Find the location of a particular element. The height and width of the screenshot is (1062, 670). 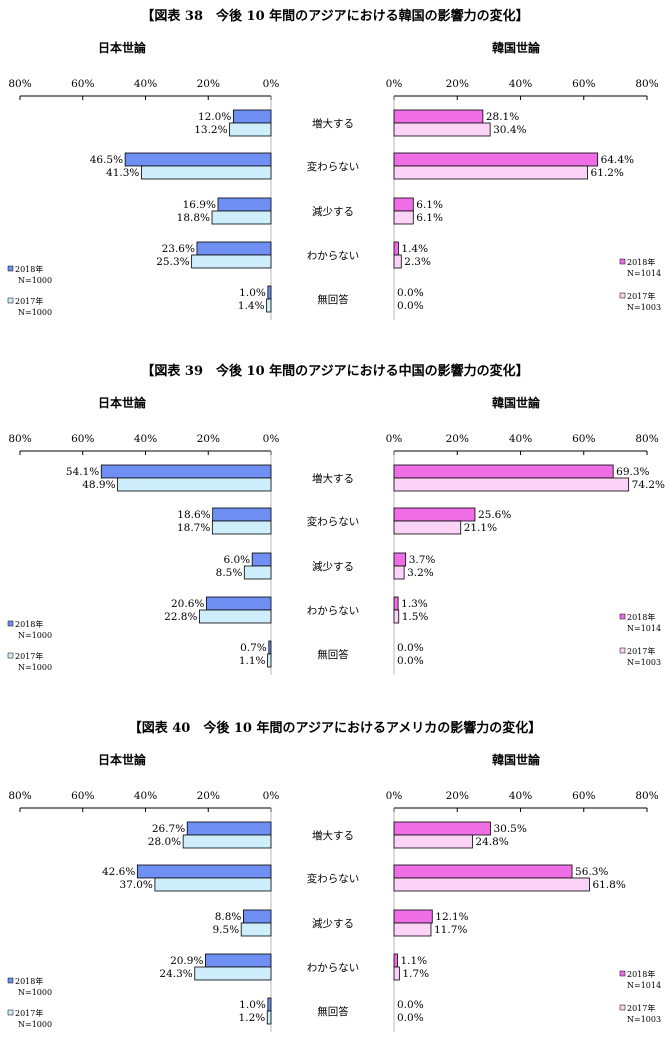

japan-2018-value-label: 20.6% is located at coordinates (187, 604).